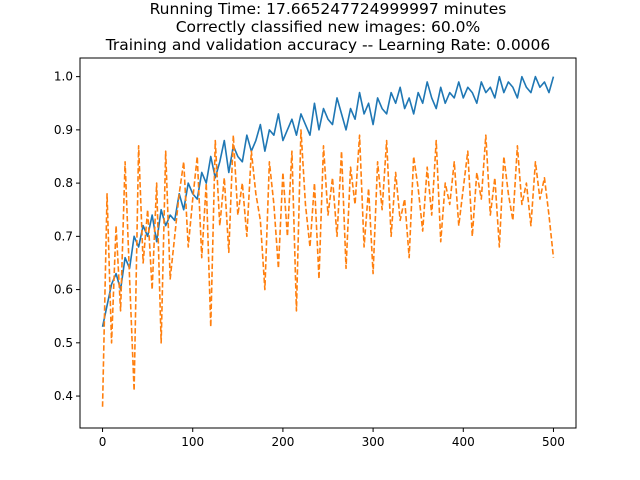 This screenshot has height=480, width=640. I want to click on x-axis: 0 100 200 300 400 500, so click(332, 438).